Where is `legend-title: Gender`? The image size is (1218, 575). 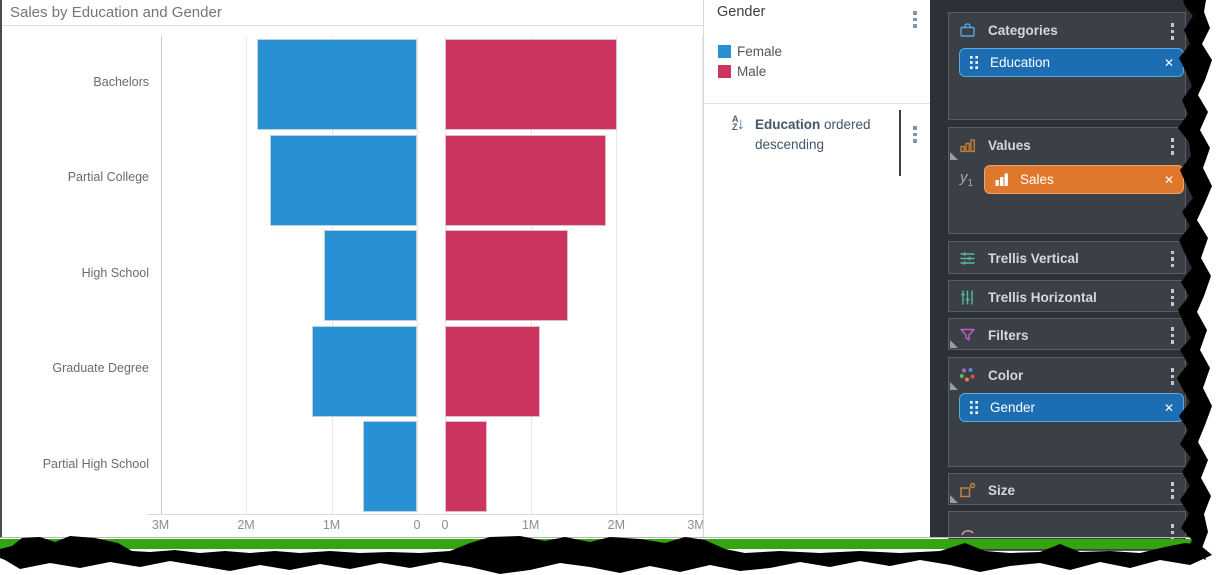
legend-title: Gender is located at coordinates (741, 12).